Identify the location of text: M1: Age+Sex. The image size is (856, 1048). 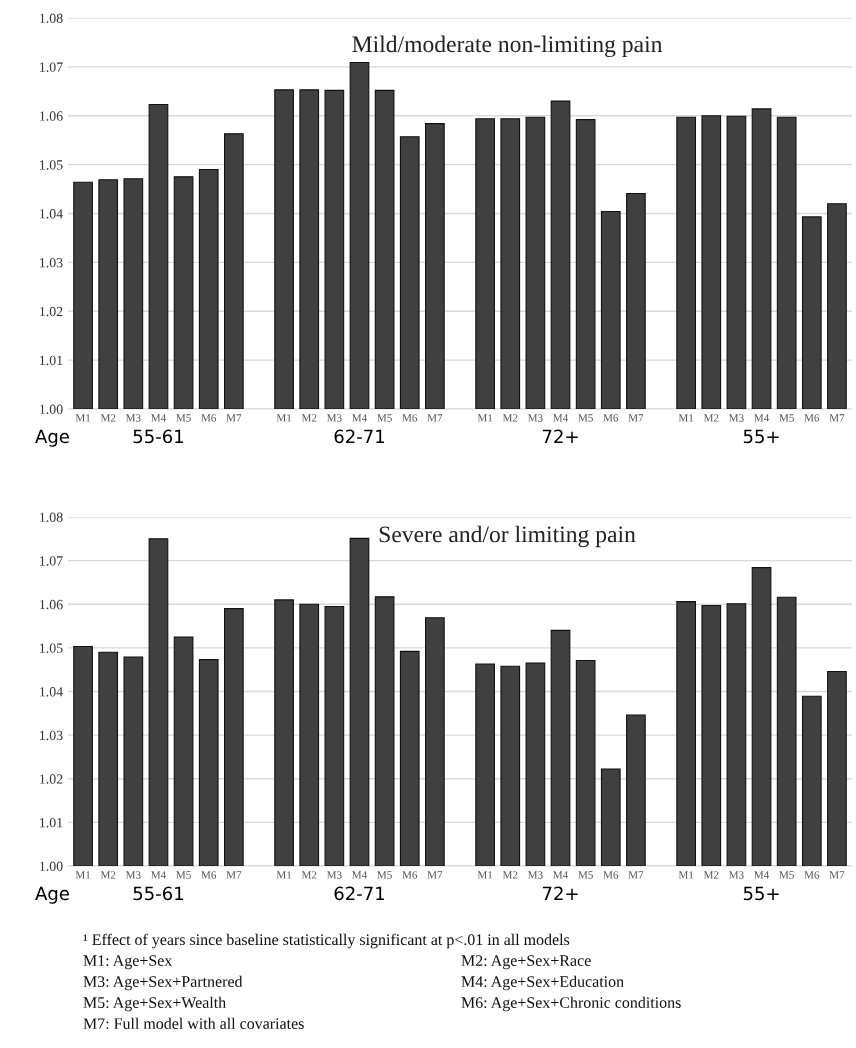
(128, 962).